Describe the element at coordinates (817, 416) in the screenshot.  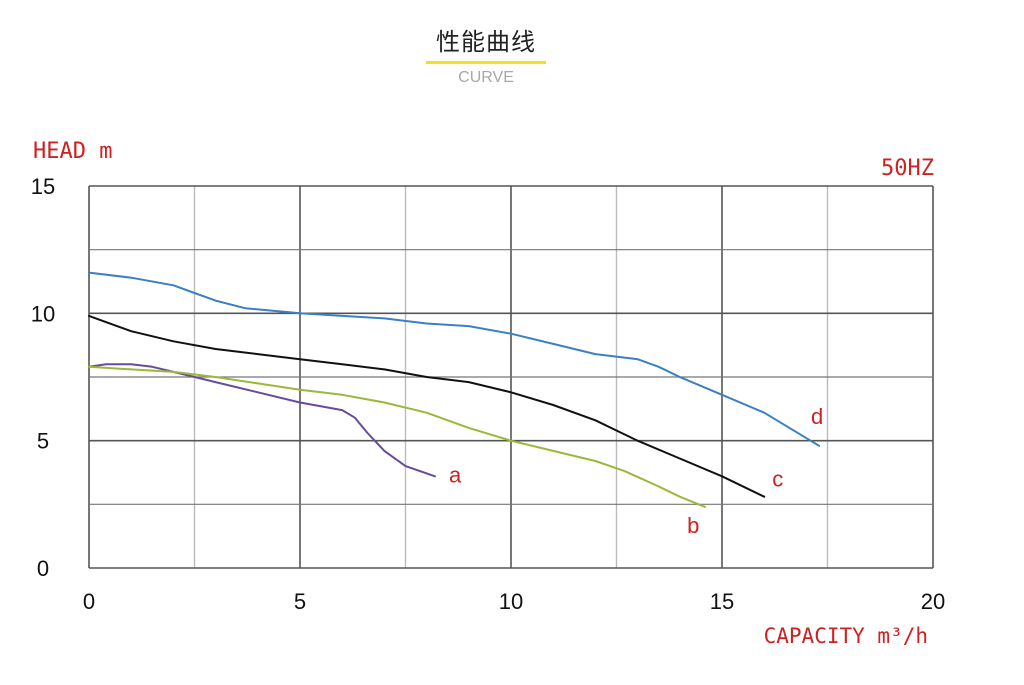
I see `series-label-d: d` at that location.